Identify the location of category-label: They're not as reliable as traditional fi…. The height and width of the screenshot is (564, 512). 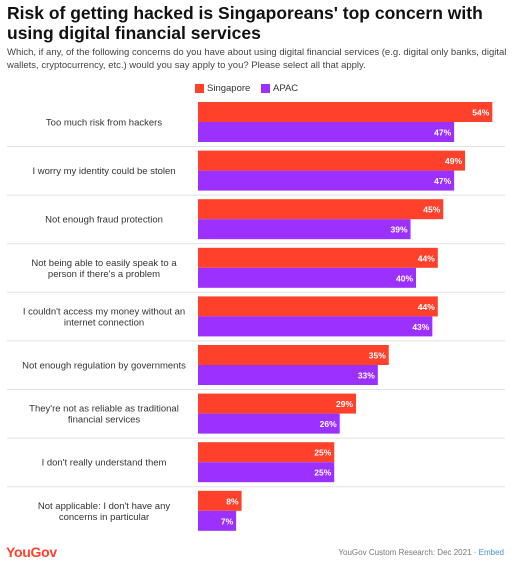
(104, 415).